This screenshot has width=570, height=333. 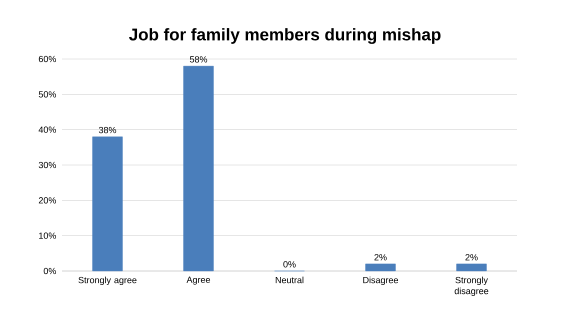 I want to click on y-tick-label: 50%, so click(x=47, y=94).